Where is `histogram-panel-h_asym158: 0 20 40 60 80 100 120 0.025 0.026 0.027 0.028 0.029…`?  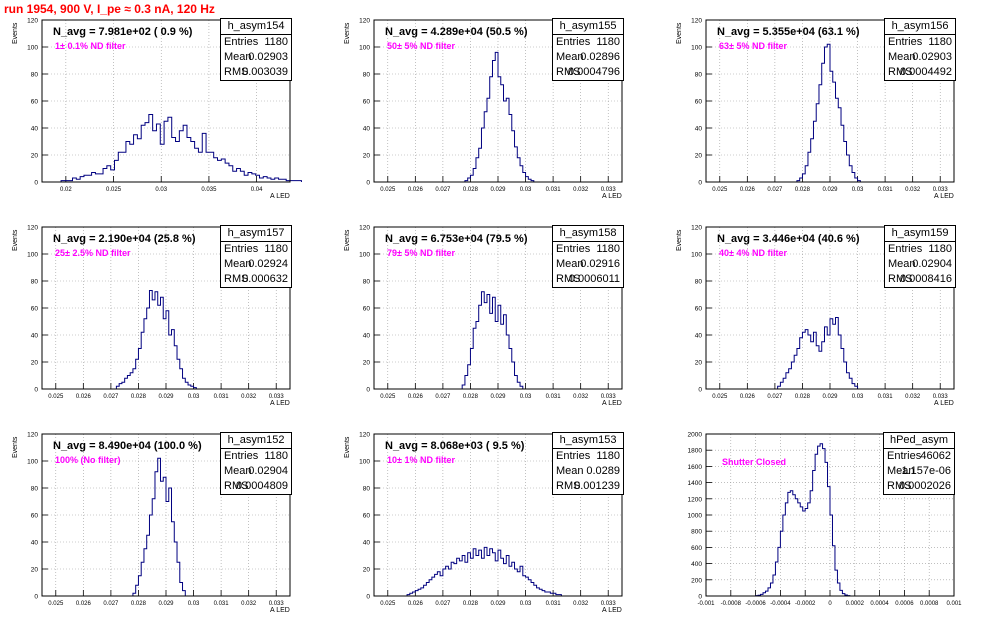 histogram-panel-h_asym158: 0 20 40 60 80 100 120 0.025 0.026 0.027 0.028 0.029… is located at coordinates (498, 322).